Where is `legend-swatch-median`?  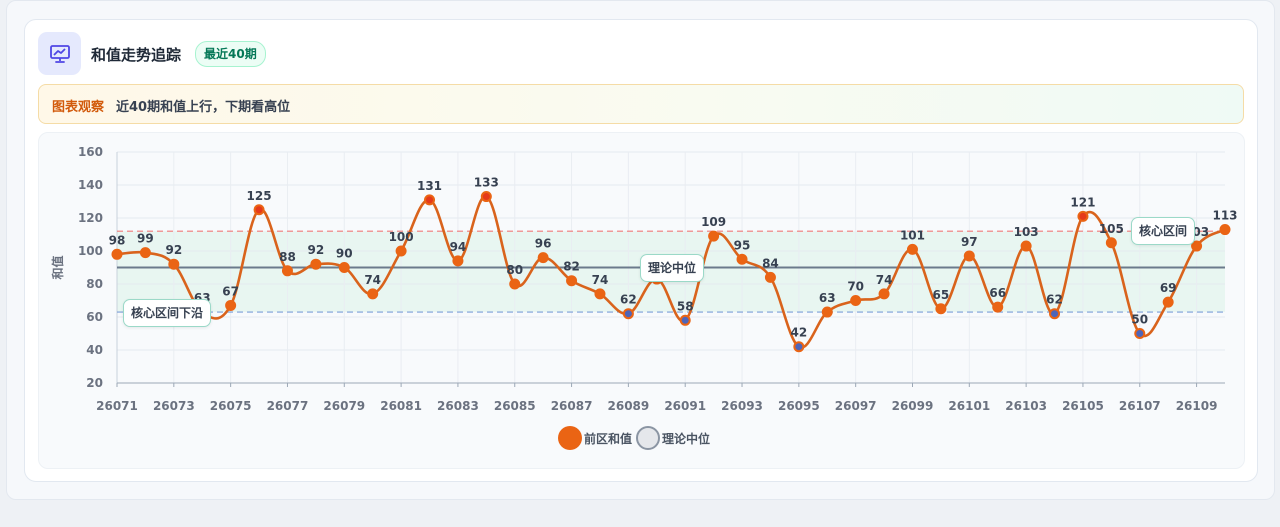
legend-swatch-median is located at coordinates (648, 438).